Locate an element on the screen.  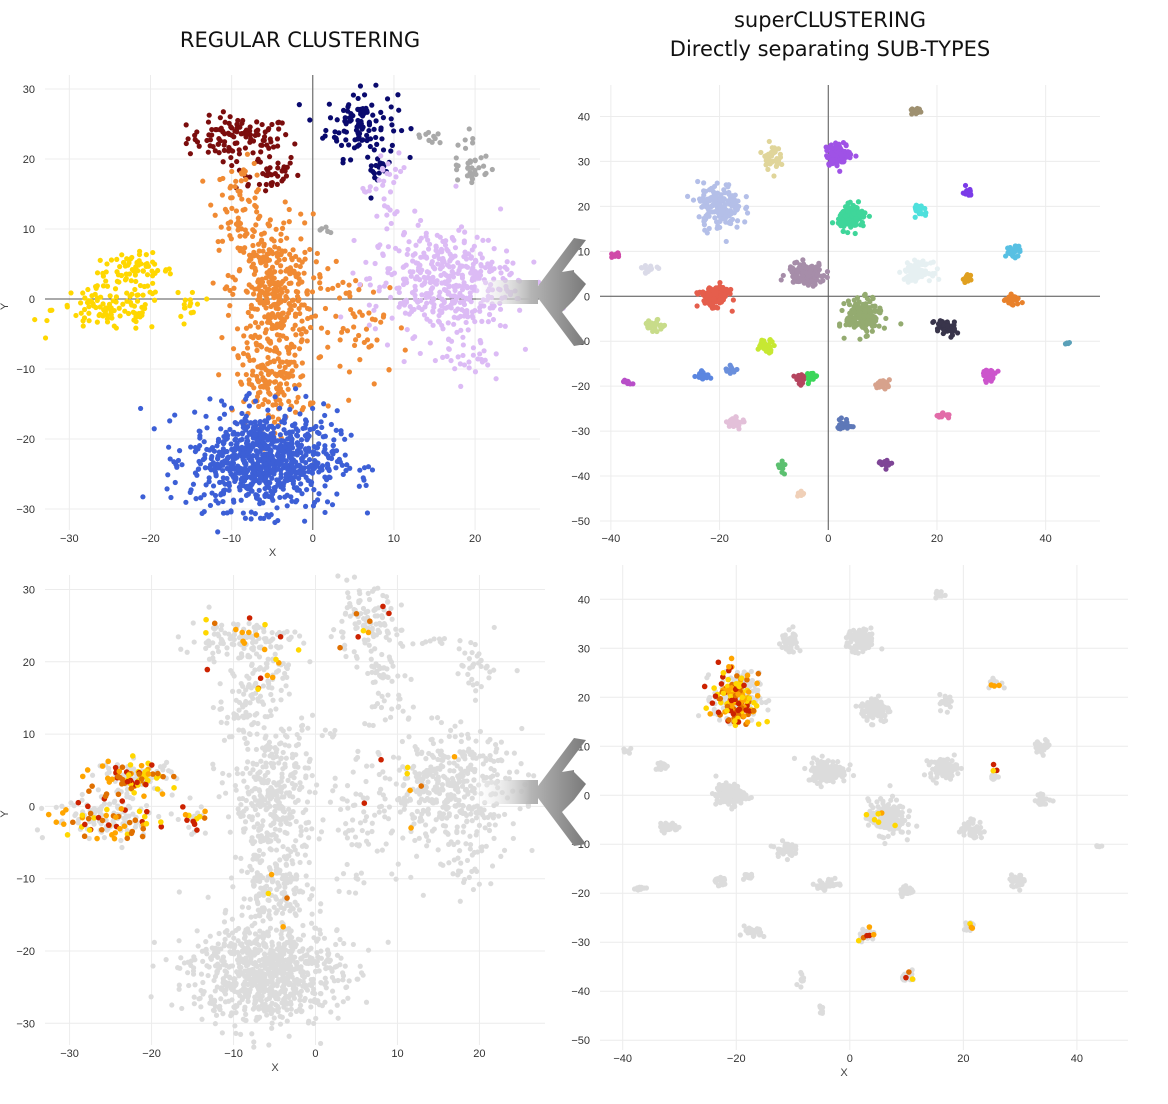
x-tick-label: −40 is located at coordinates (611, 539).